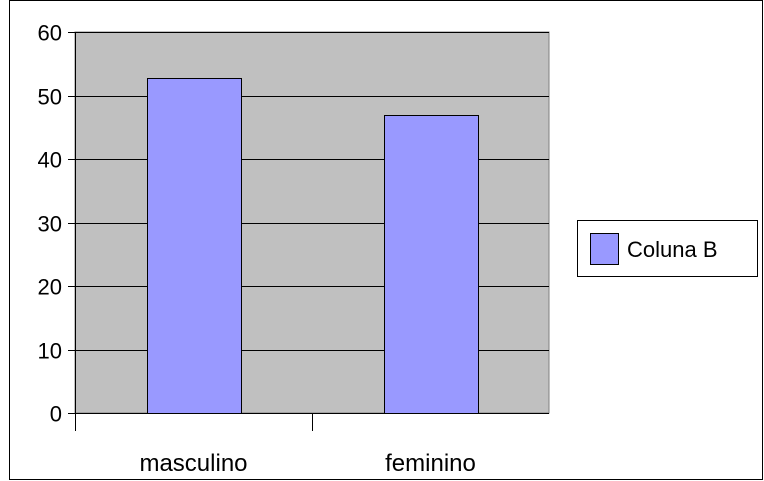  What do you see at coordinates (430, 463) in the screenshot?
I see `x-tick-label: feminino` at bounding box center [430, 463].